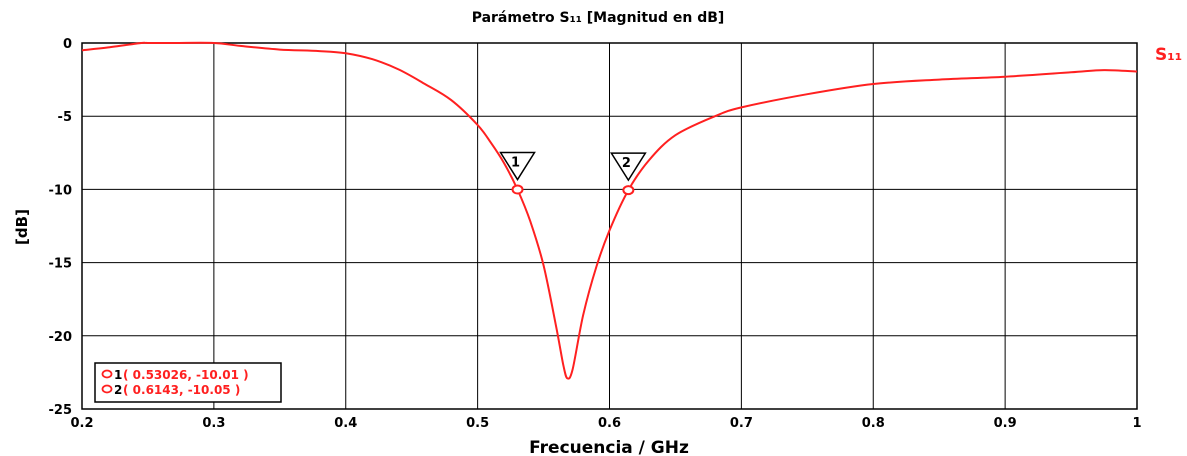 This screenshot has width=1187, height=456. I want to click on series-label-s11: S₁₁, so click(1168, 55).